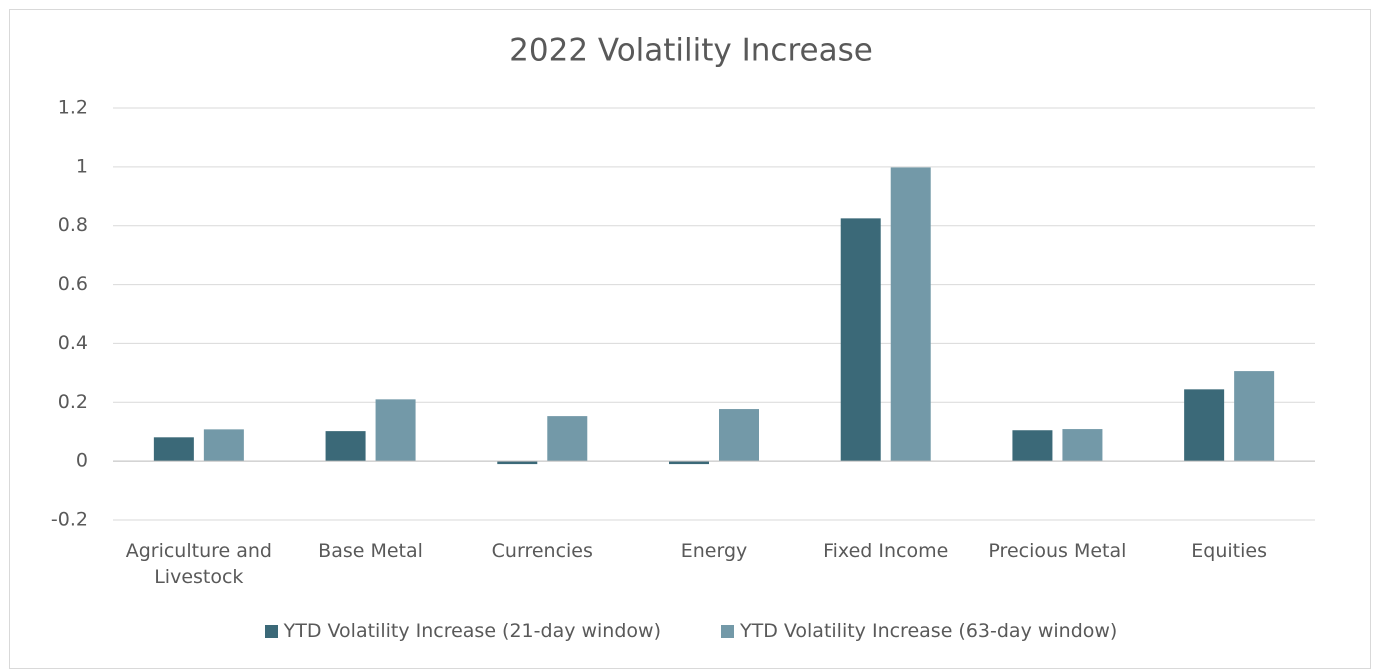  Describe the element at coordinates (82, 461) in the screenshot. I see `y-tick-label: 0` at that location.